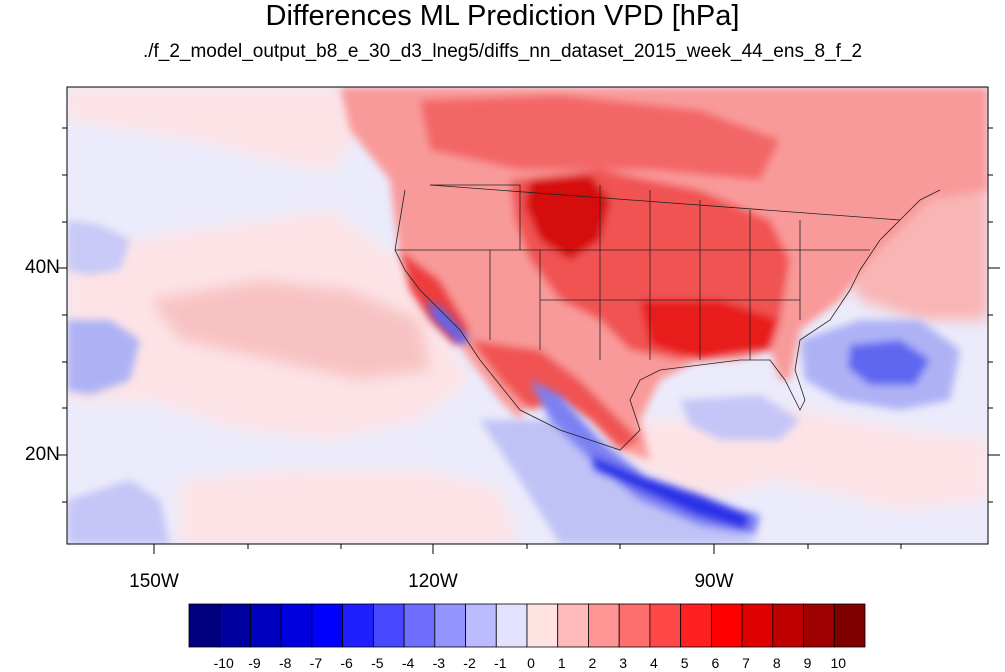 The height and width of the screenshot is (672, 1005). I want to click on colorbar-tick-label: 7, so click(746, 663).